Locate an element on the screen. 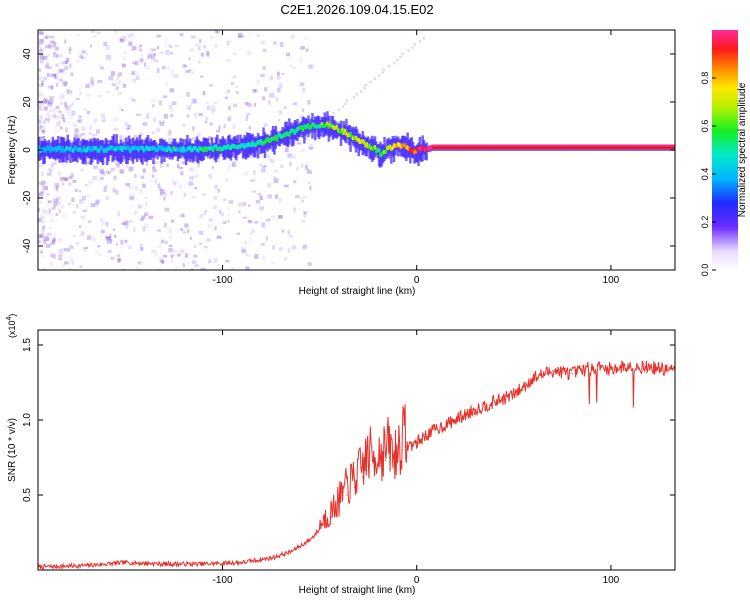  colorbar-tick-label: 0.6 is located at coordinates (705, 126).